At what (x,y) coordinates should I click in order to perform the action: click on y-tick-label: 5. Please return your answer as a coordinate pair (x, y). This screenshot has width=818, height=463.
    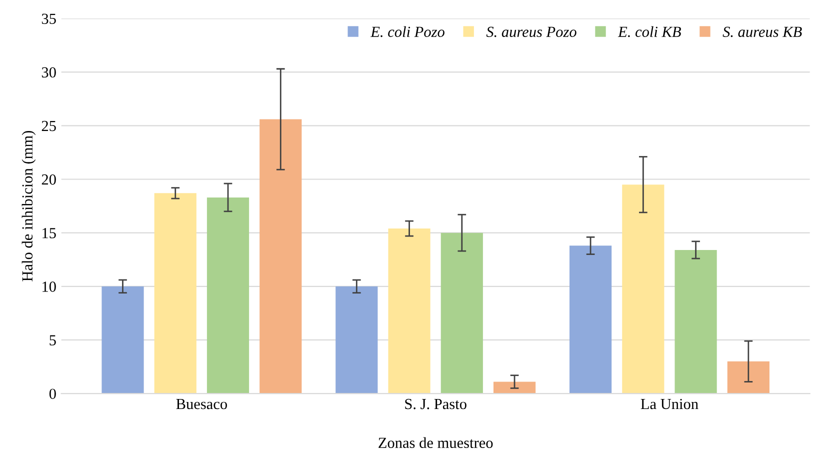
    Looking at the image, I should click on (53, 340).